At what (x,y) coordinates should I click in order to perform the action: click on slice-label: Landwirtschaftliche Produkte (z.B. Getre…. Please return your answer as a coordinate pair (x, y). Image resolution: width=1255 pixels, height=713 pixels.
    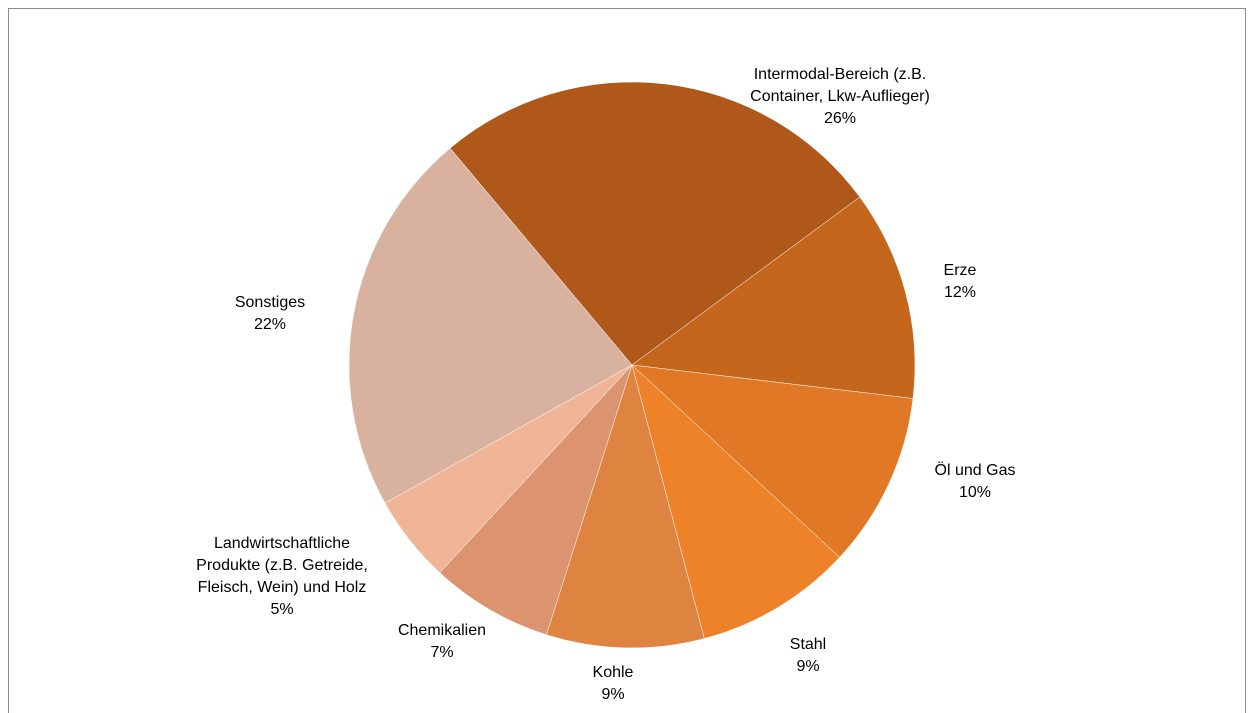
    Looking at the image, I should click on (282, 577).